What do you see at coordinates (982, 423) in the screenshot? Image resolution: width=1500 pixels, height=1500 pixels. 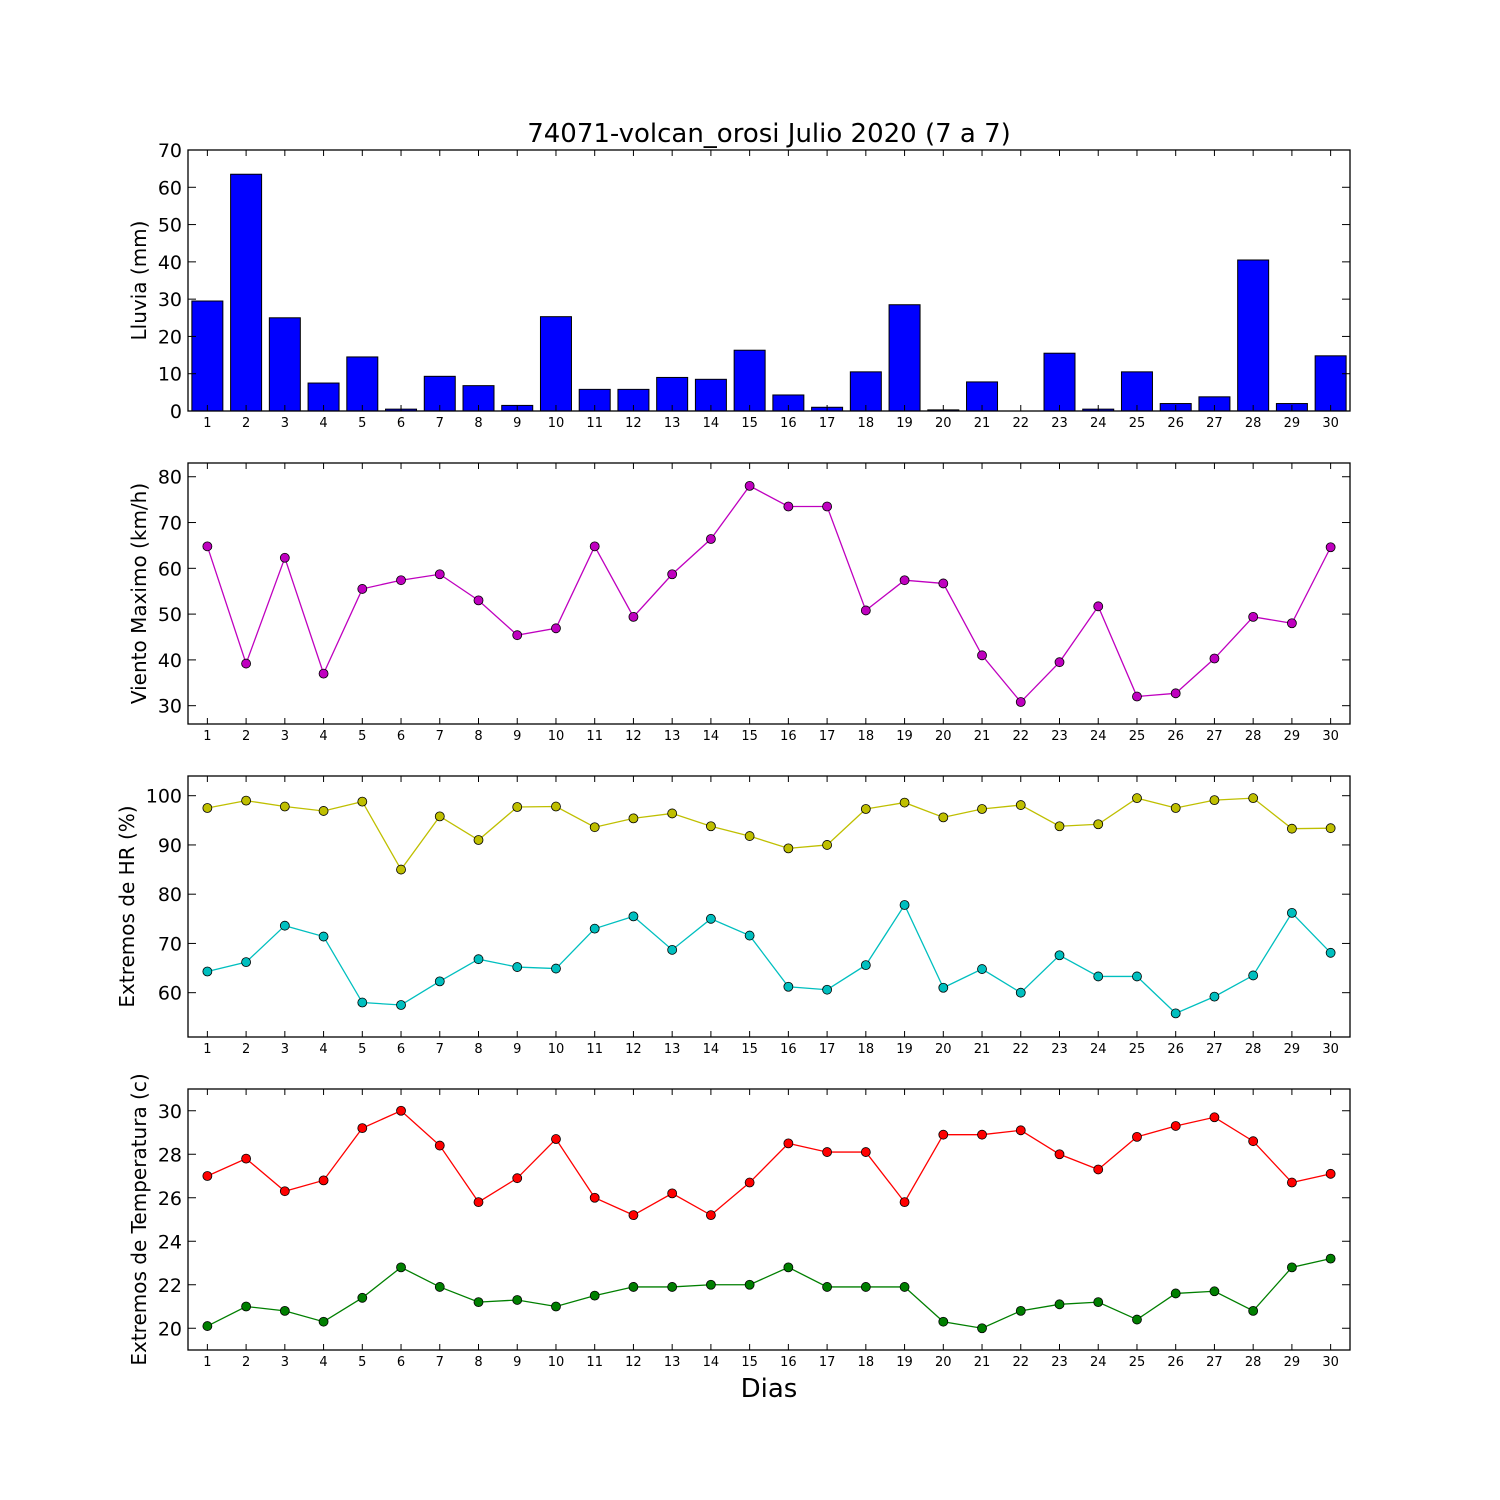 I see `x-tick-label: 21` at bounding box center [982, 423].